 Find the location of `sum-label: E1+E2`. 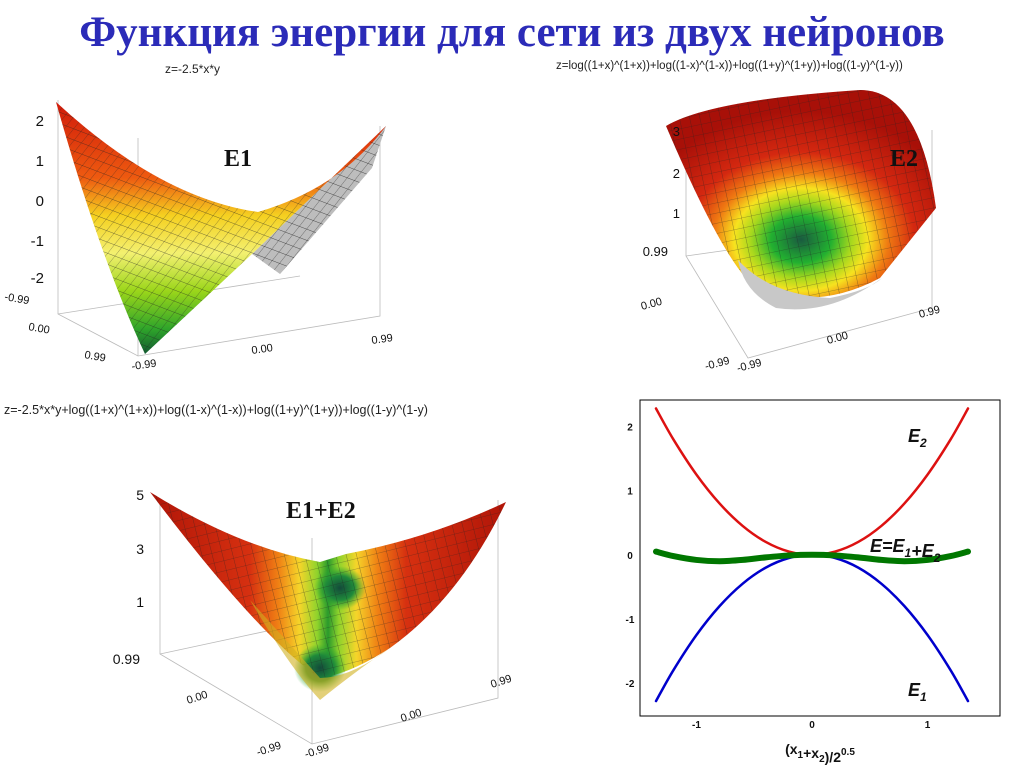

sum-label: E1+E2 is located at coordinates (321, 511).